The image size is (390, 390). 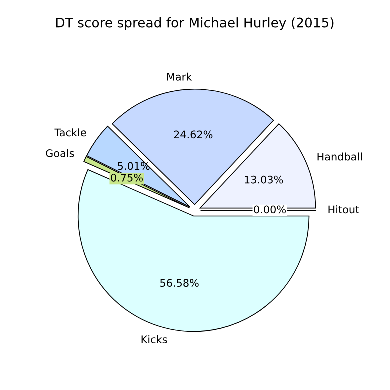 What do you see at coordinates (70, 132) in the screenshot?
I see `slice-label: Tackle` at bounding box center [70, 132].